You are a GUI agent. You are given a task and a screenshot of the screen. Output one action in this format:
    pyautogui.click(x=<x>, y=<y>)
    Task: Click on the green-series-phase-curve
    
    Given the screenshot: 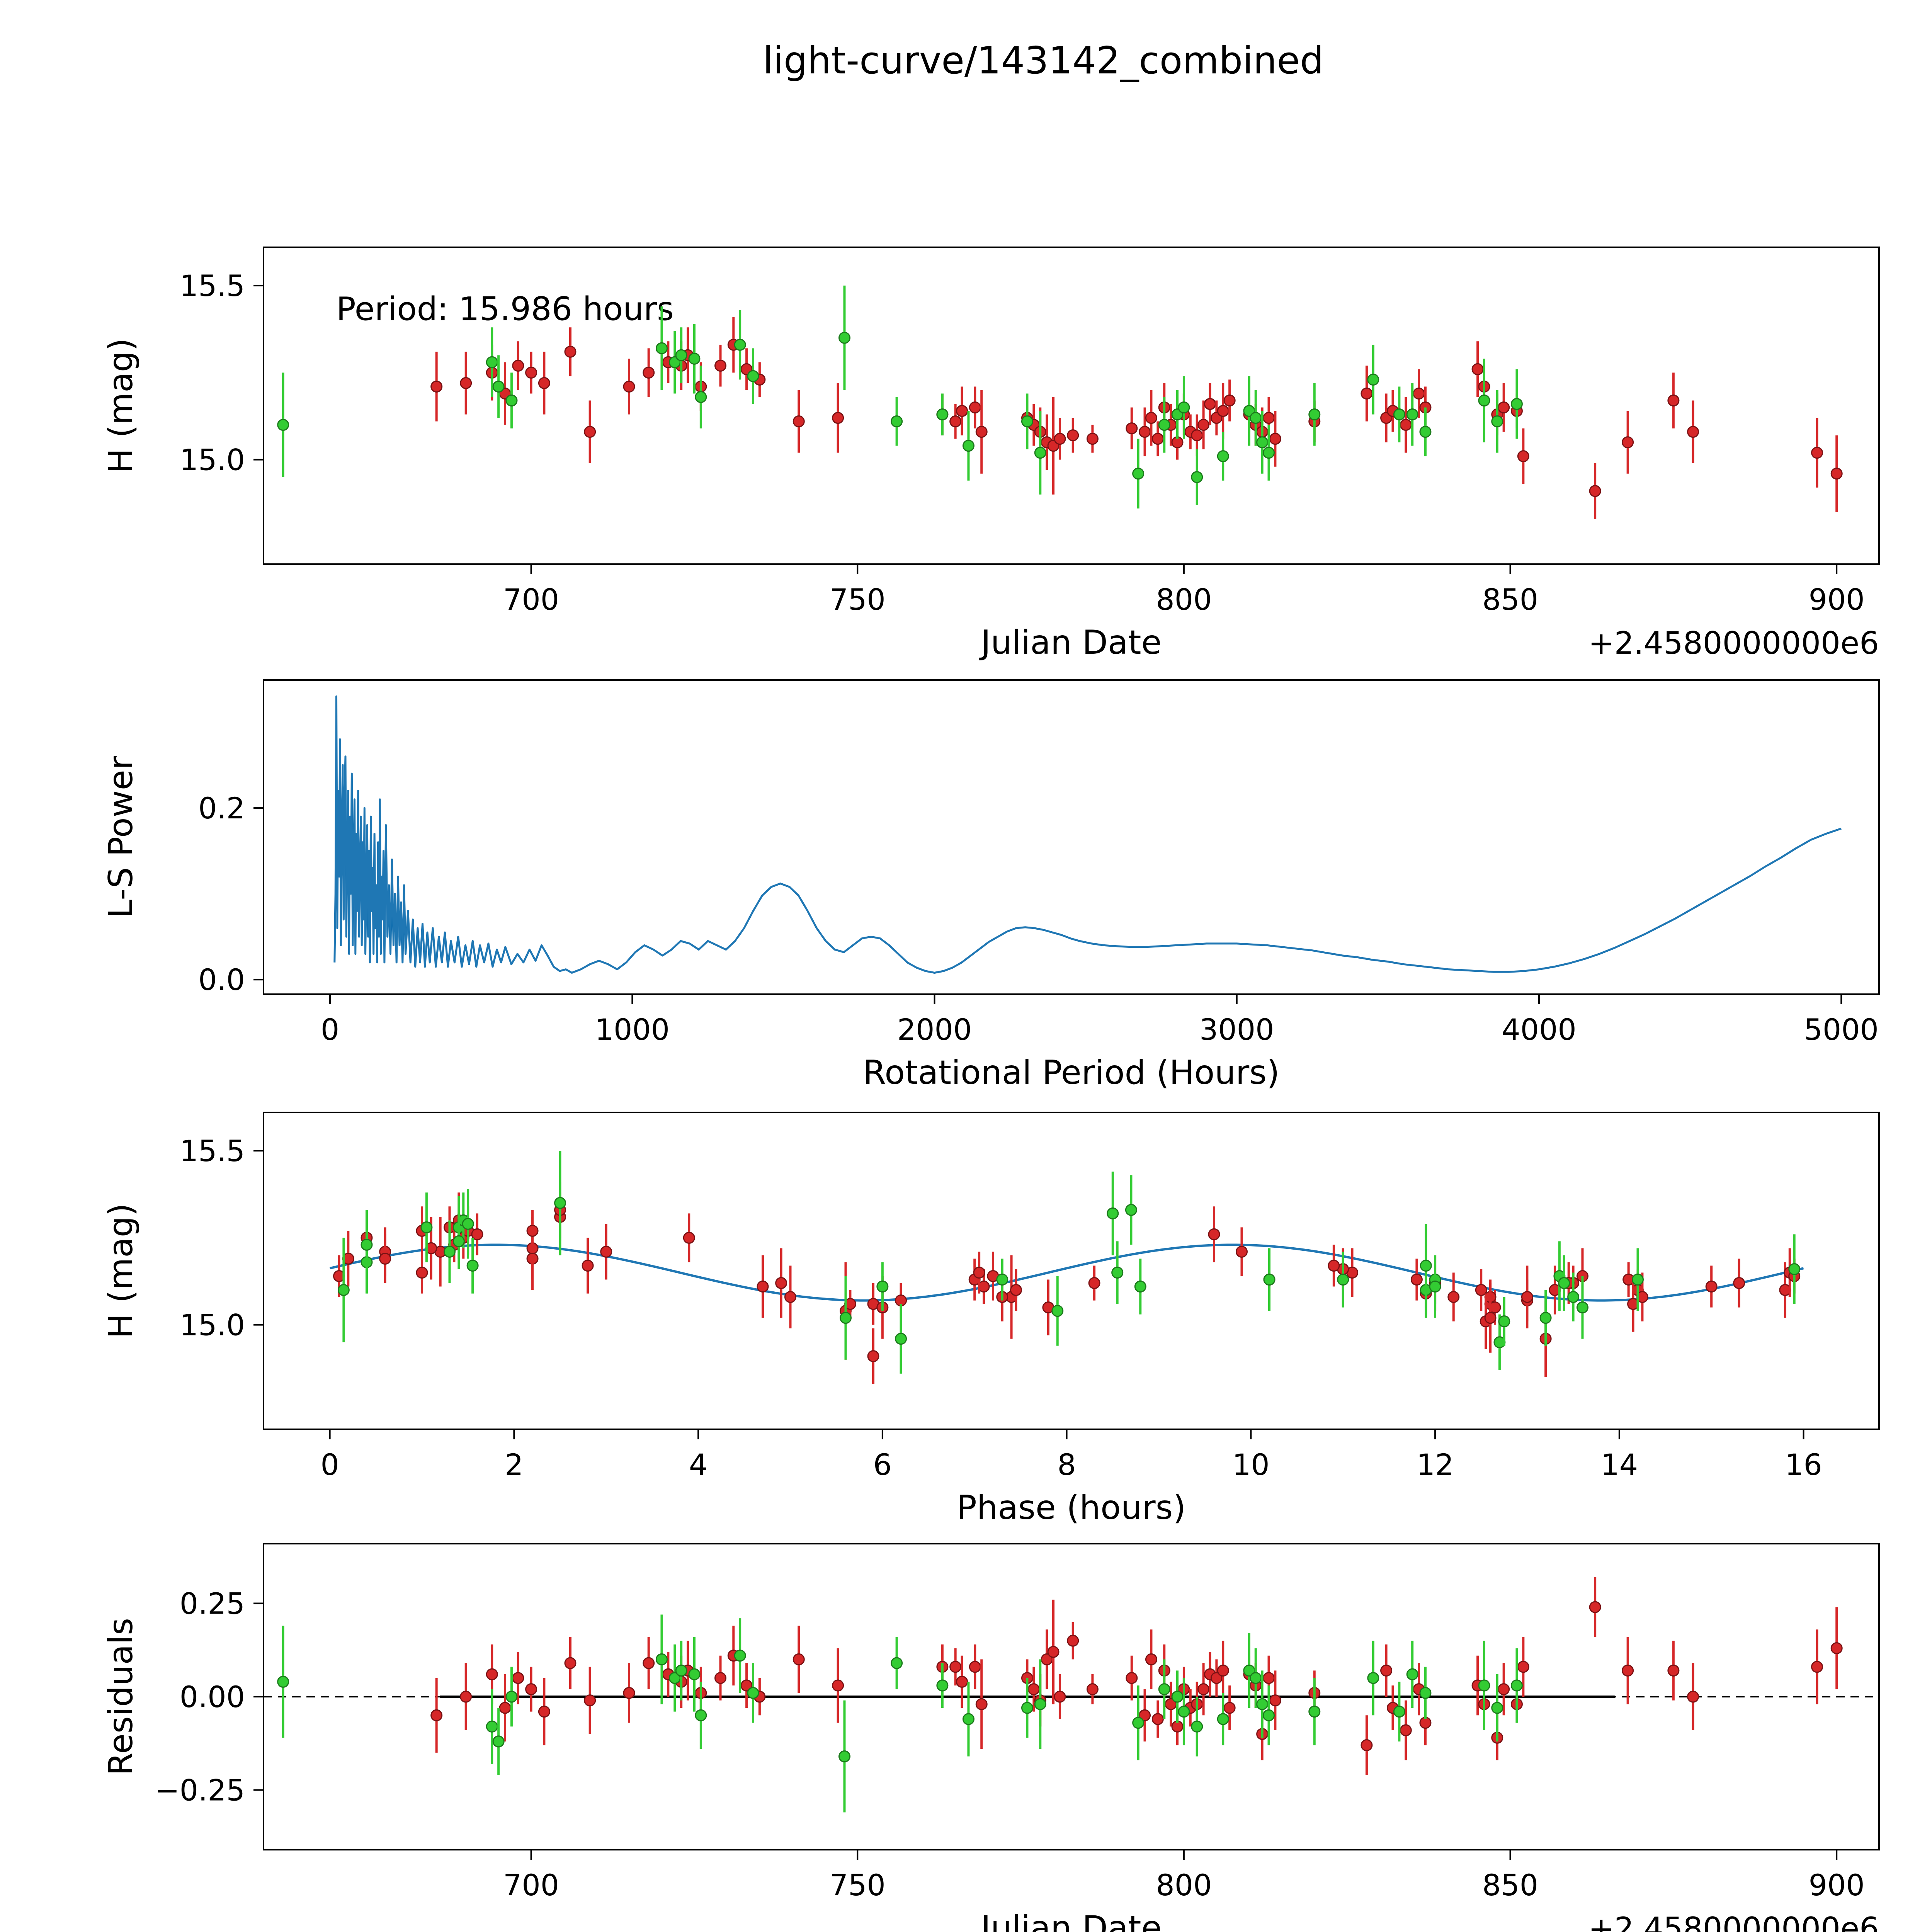 What is the action you would take?
    pyautogui.click(x=1069, y=1262)
    